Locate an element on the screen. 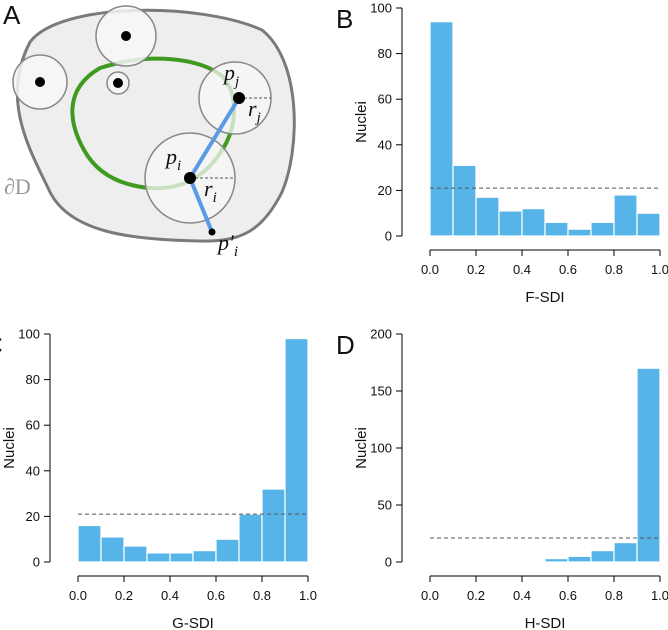 The height and width of the screenshot is (630, 668). panel-label: D is located at coordinates (345, 345).